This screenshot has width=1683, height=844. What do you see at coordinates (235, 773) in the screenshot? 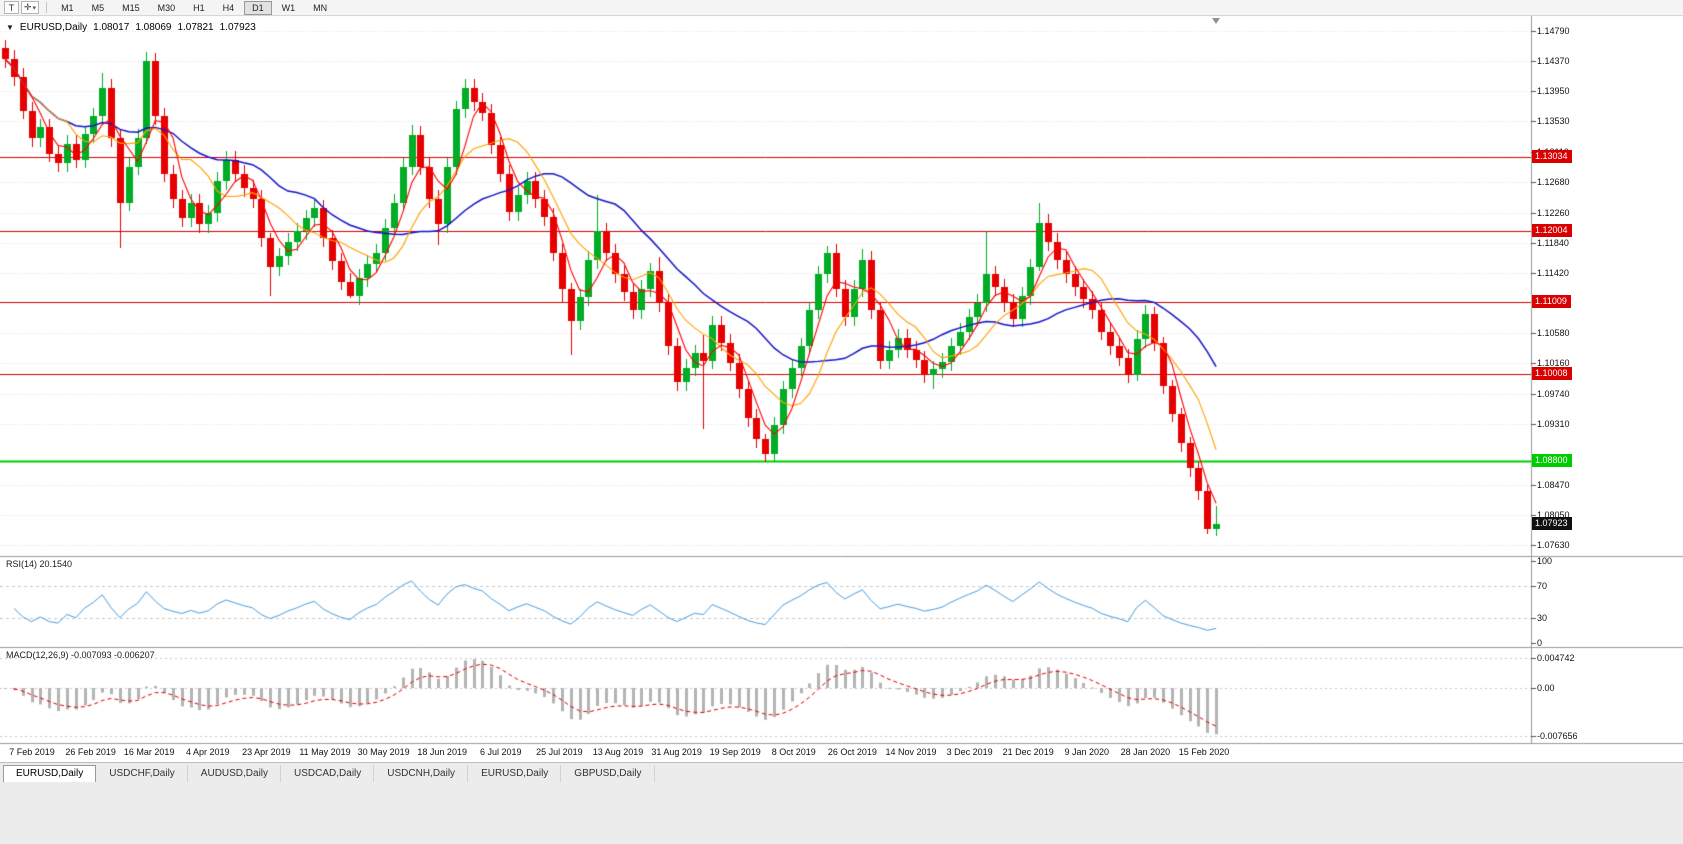
I see `chart-tab-audusd-daily: AUDUSD,Daily` at bounding box center [235, 773].